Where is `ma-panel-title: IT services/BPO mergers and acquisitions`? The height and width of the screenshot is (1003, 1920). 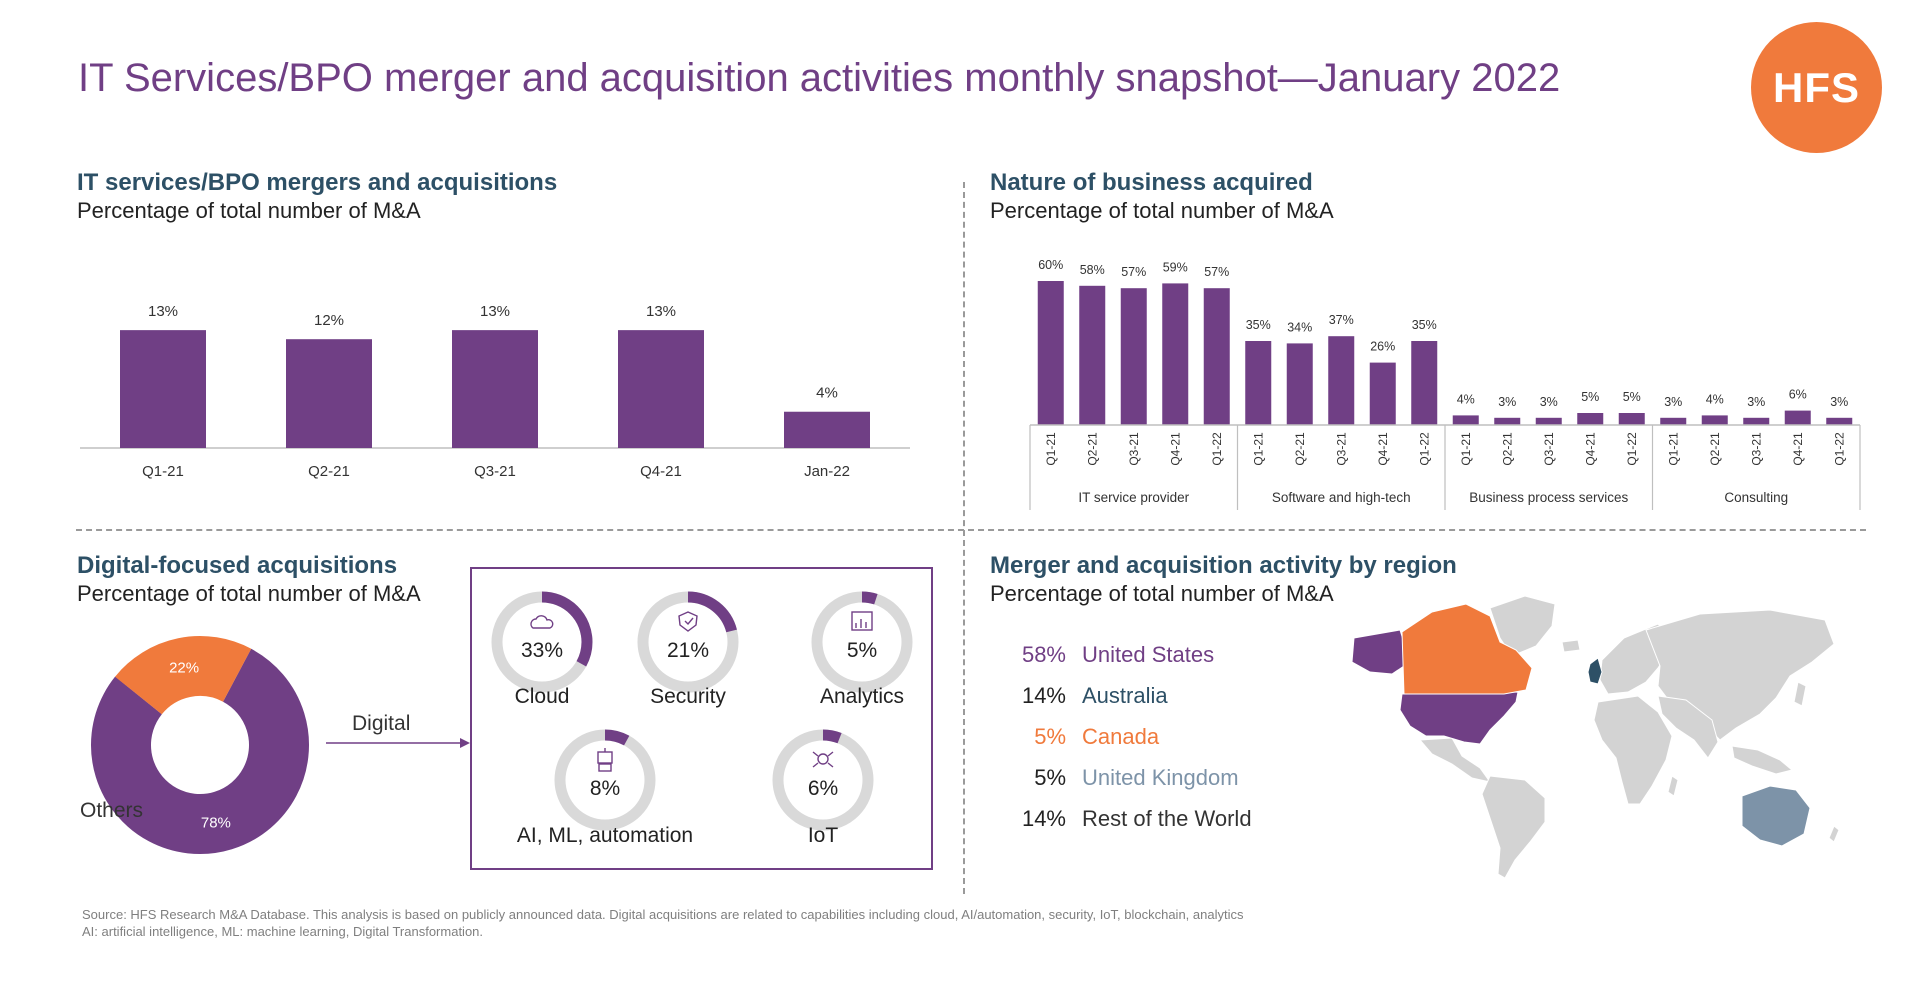 ma-panel-title: IT services/BPO mergers and acquisitions is located at coordinates (317, 182).